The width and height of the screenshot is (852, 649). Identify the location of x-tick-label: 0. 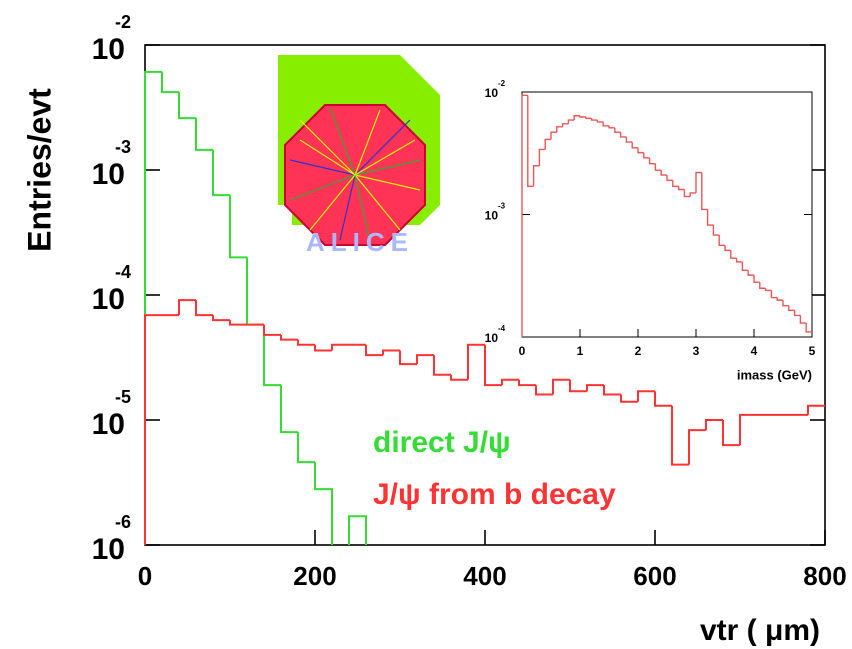
(145, 576).